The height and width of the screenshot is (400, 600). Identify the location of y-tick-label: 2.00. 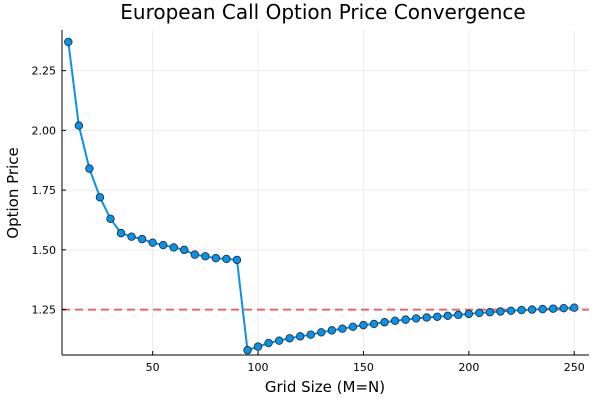
(44, 130).